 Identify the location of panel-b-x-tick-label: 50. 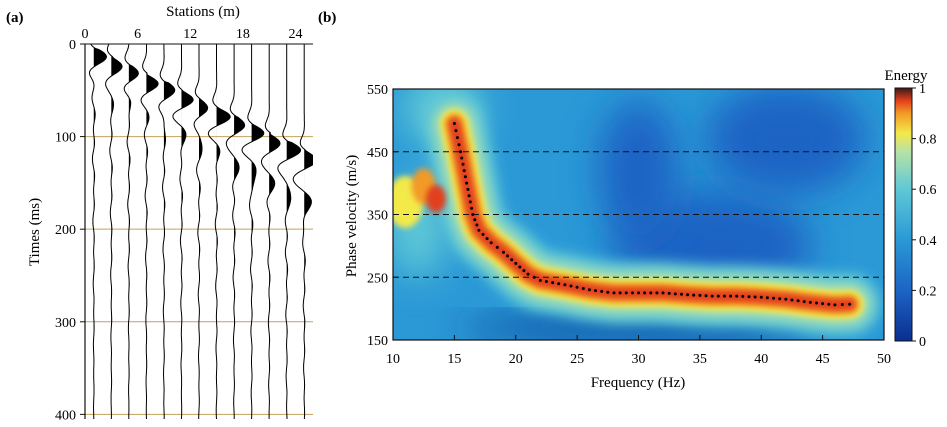
(884, 359).